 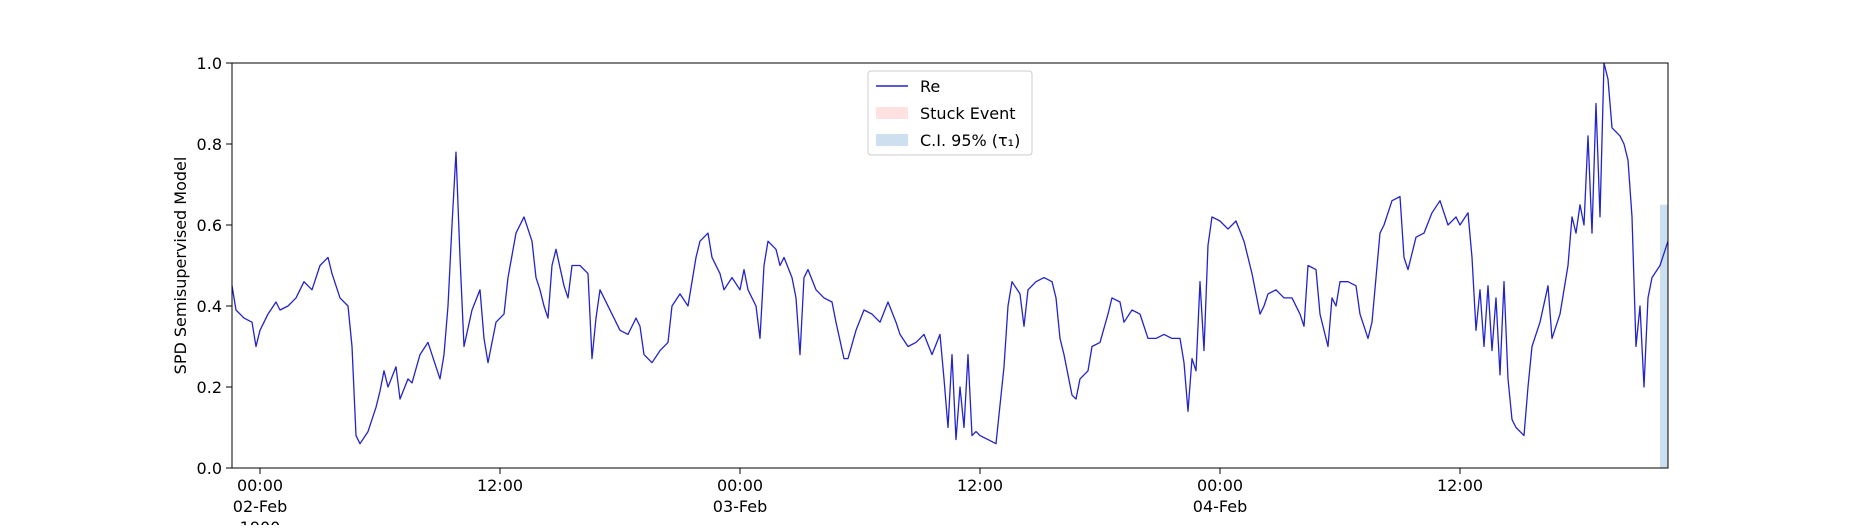 I want to click on legend: Re Stuck Event C.I. 95% (τ₁), so click(x=950, y=113).